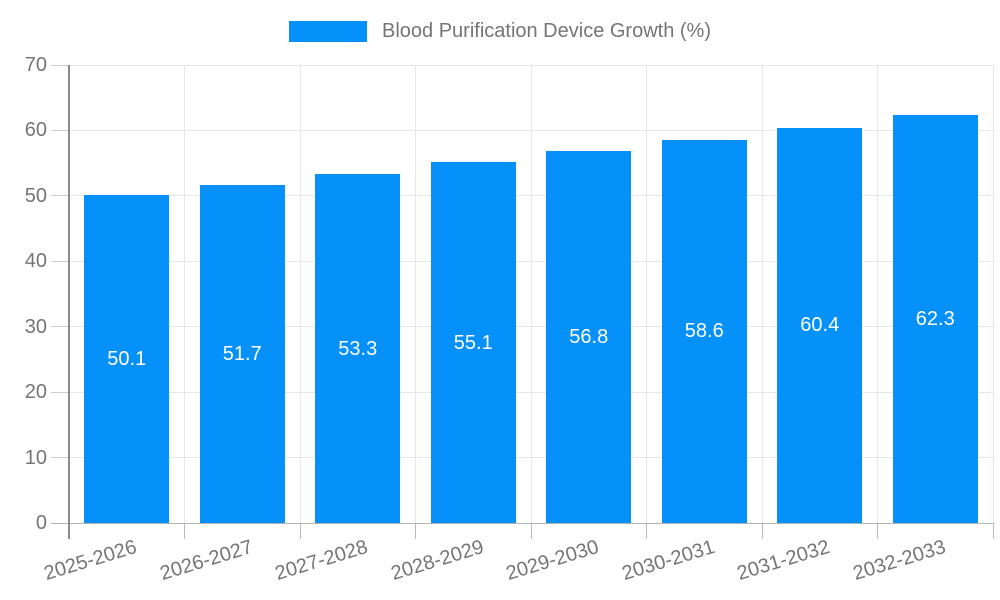 This screenshot has width=1000, height=600. What do you see at coordinates (35, 65) in the screenshot?
I see `y-axis-tick-label: 70` at bounding box center [35, 65].